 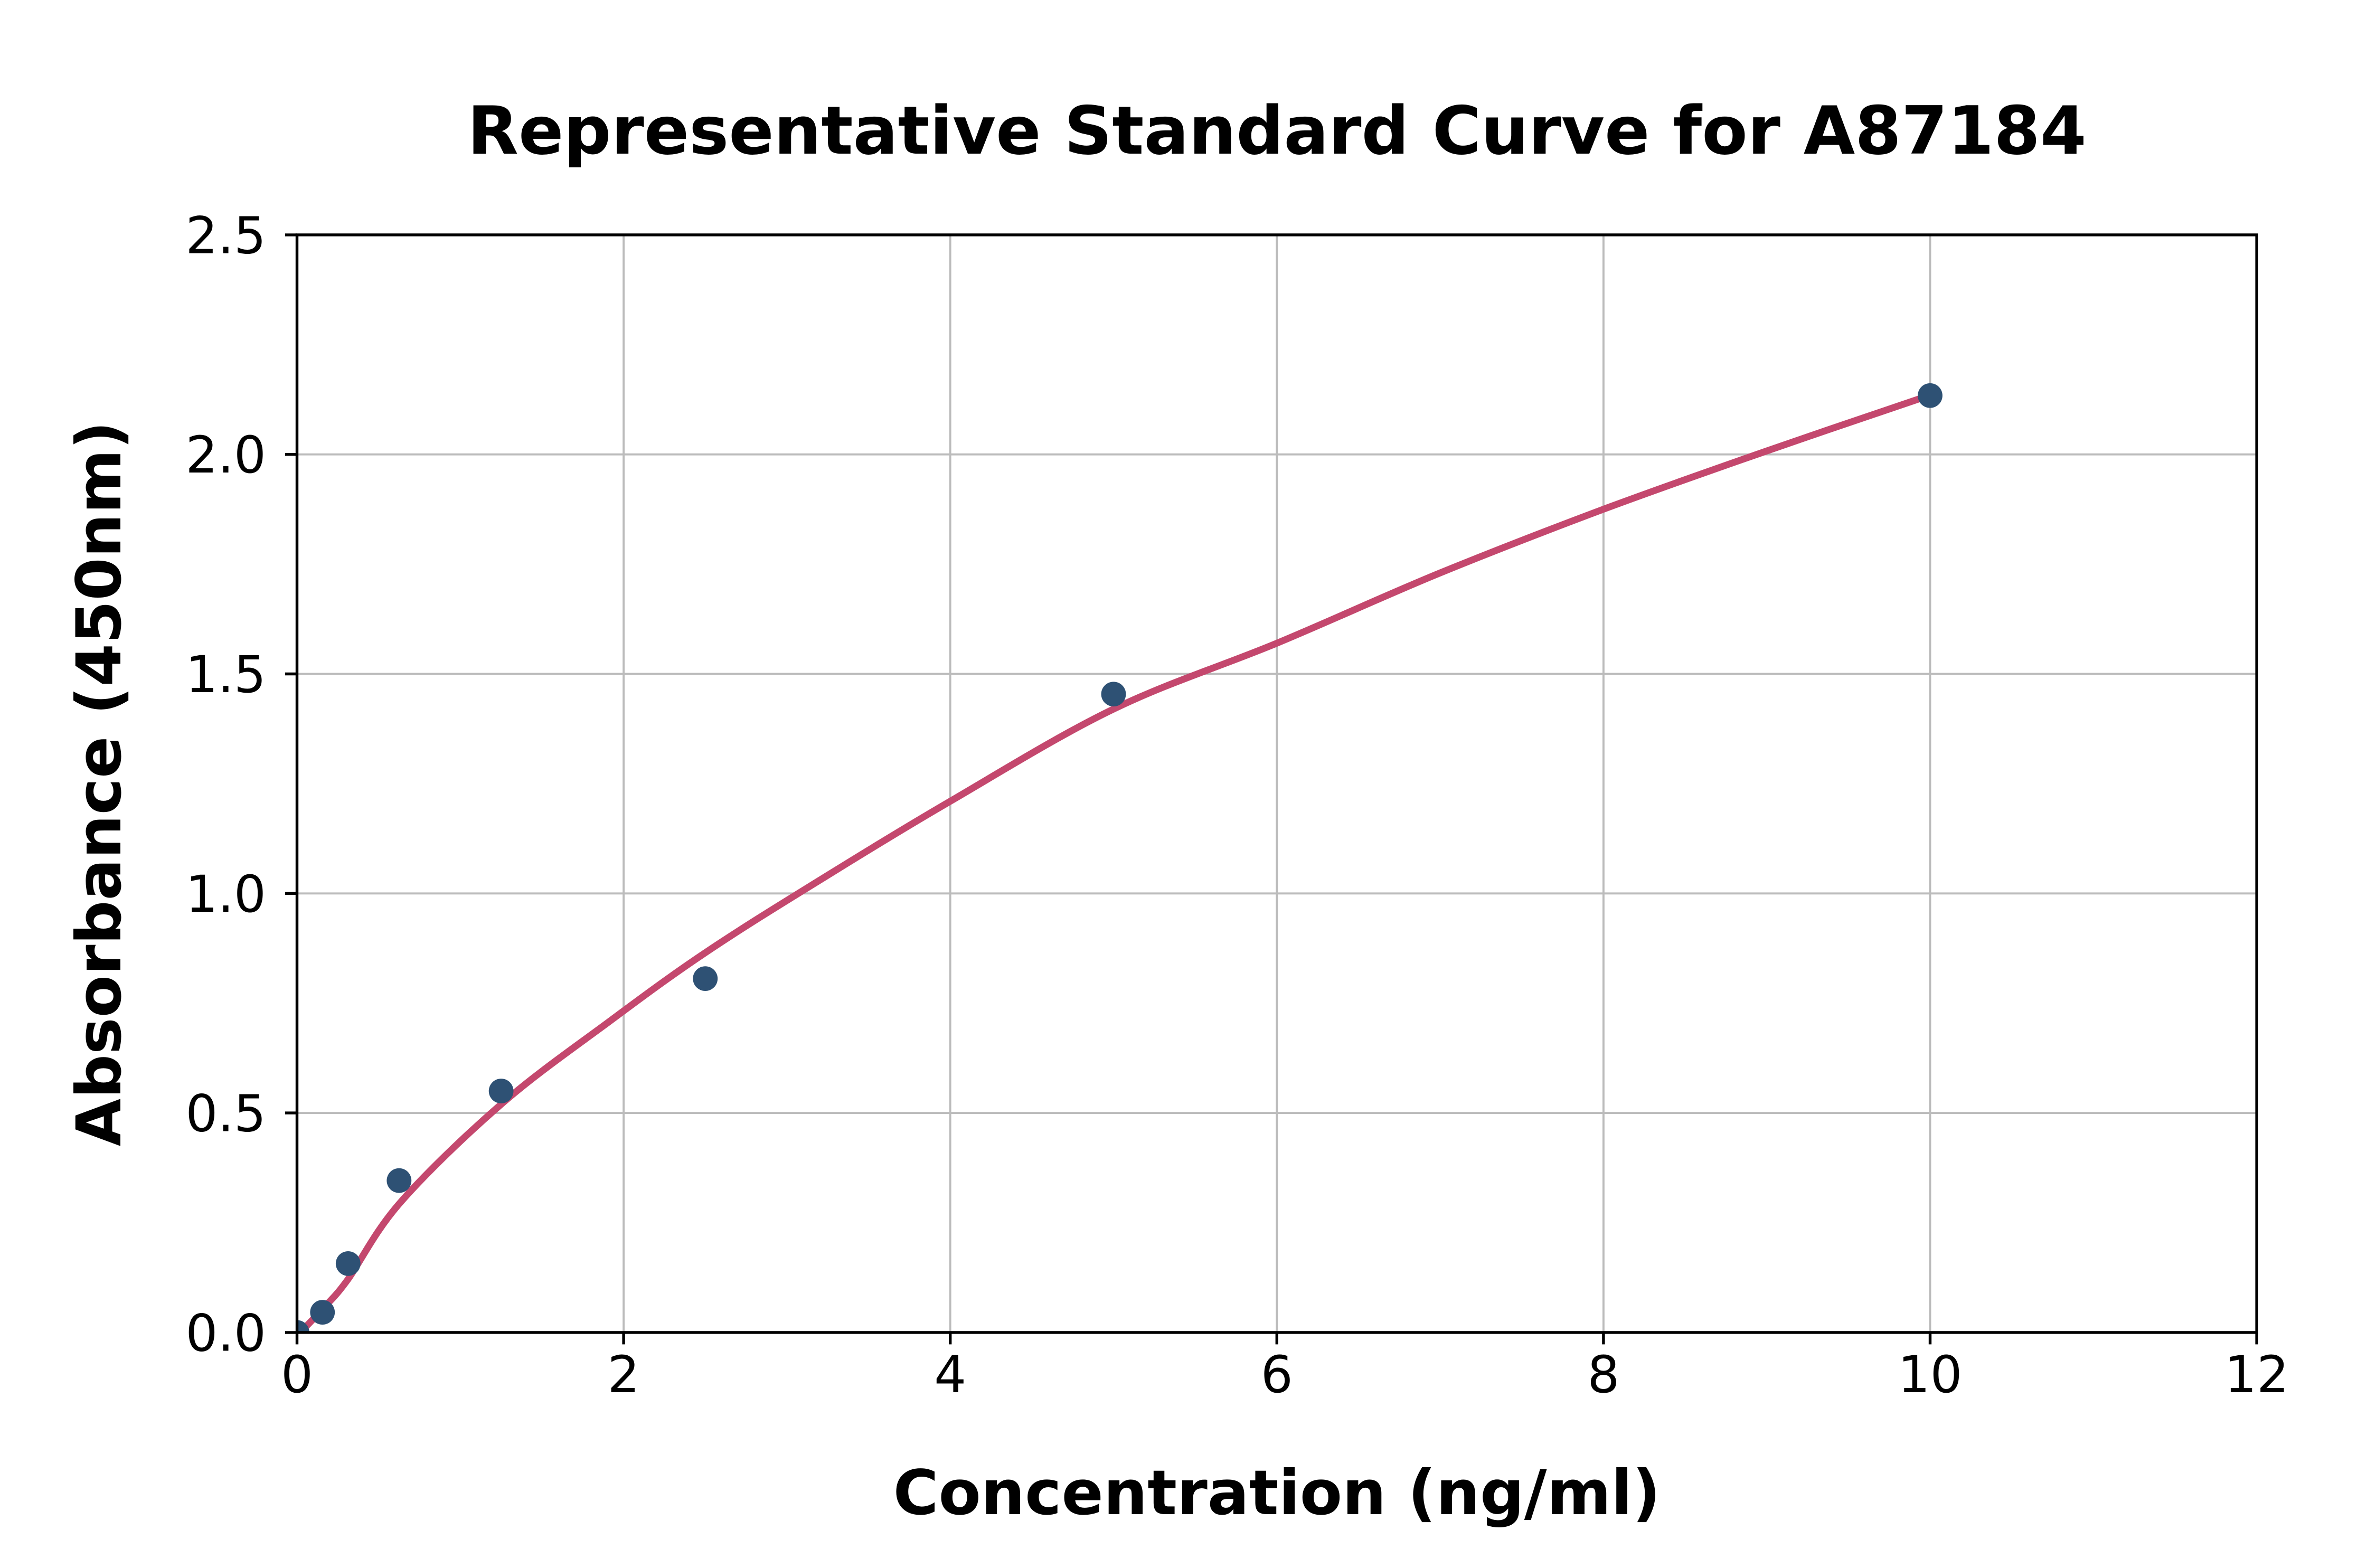 What do you see at coordinates (1277, 1374) in the screenshot?
I see `x-tick-label: 6` at bounding box center [1277, 1374].